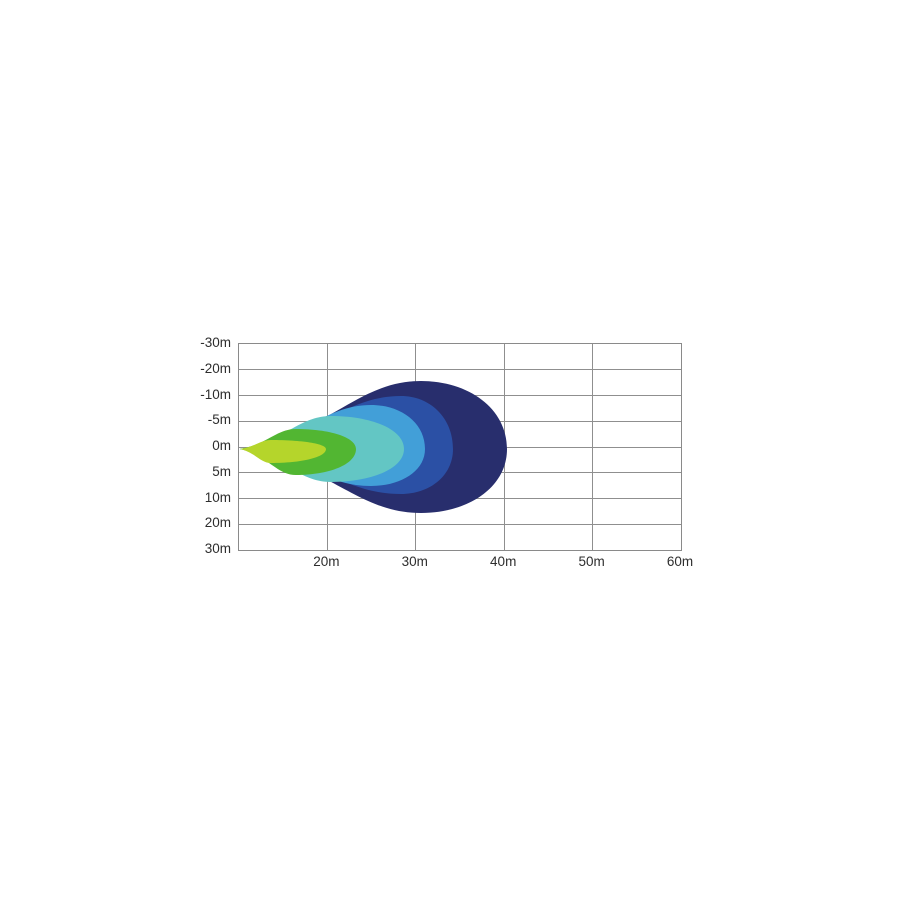  What do you see at coordinates (221, 471) in the screenshot?
I see `y-tick-label: 5m` at bounding box center [221, 471].